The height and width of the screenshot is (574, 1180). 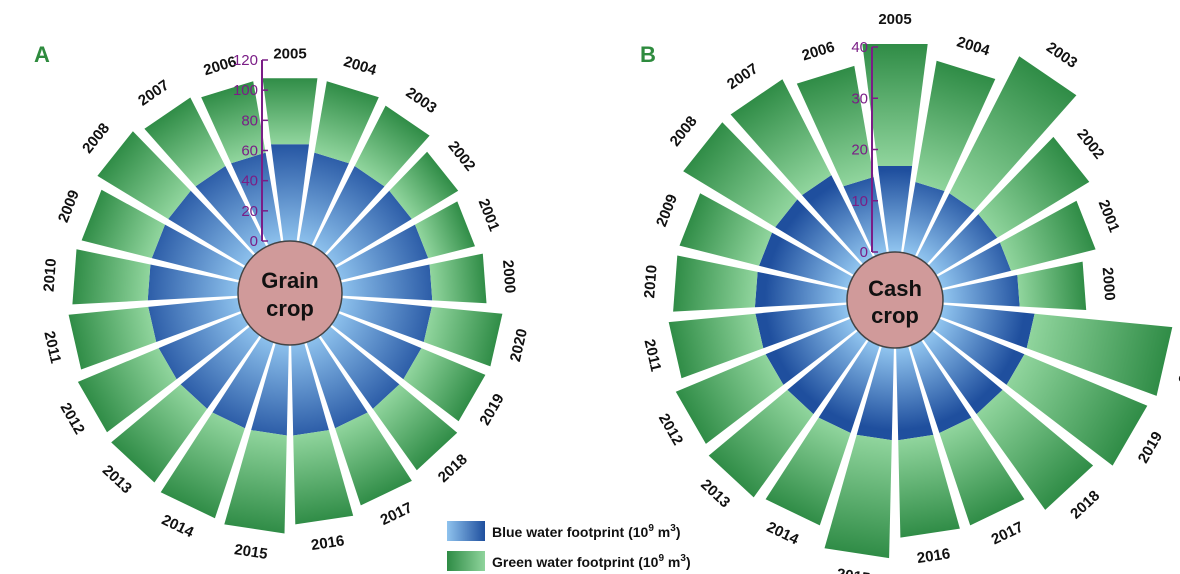 What do you see at coordinates (1052, 285) in the screenshot?
I see `green-bar-2000` at bounding box center [1052, 285].